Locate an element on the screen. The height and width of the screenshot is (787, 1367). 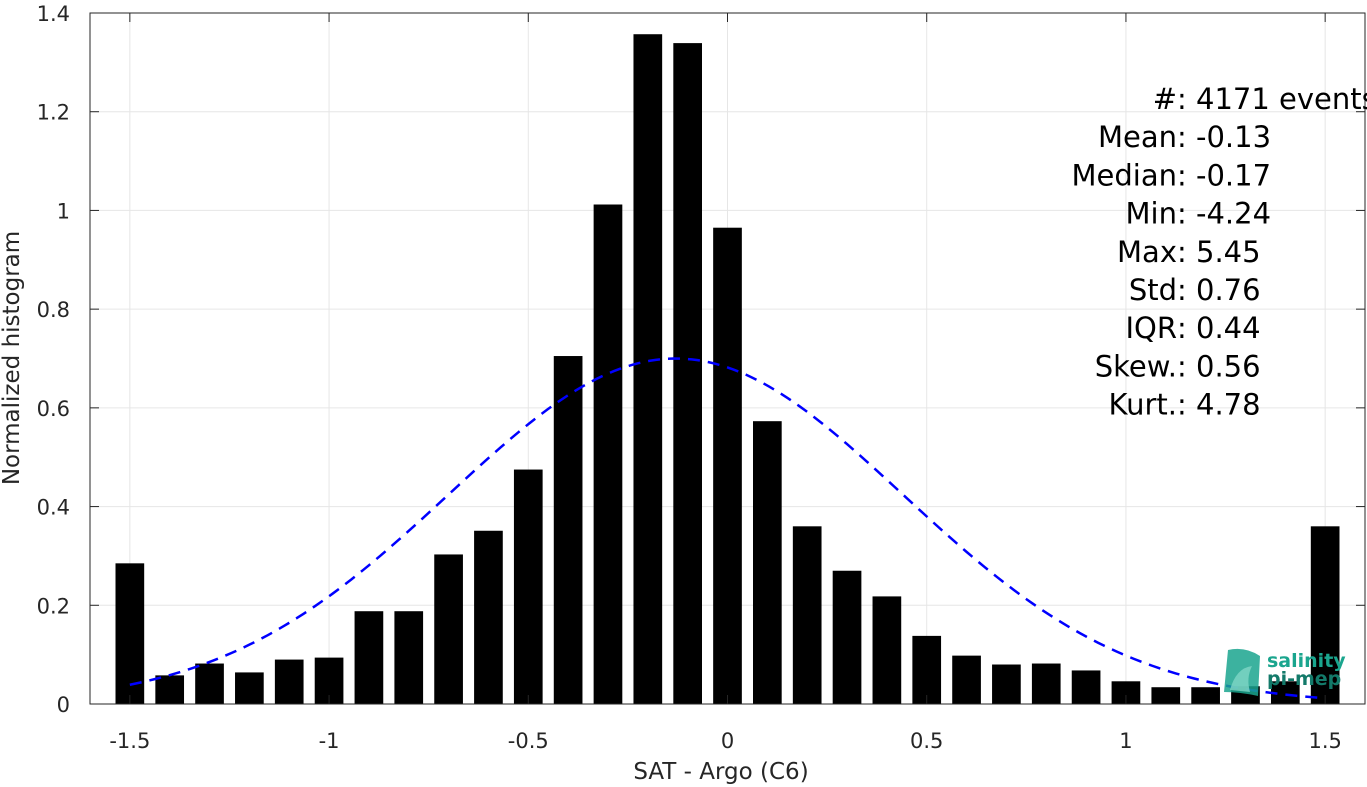
x-axis-label: SAT - Argo (C6) is located at coordinates (720, 772).